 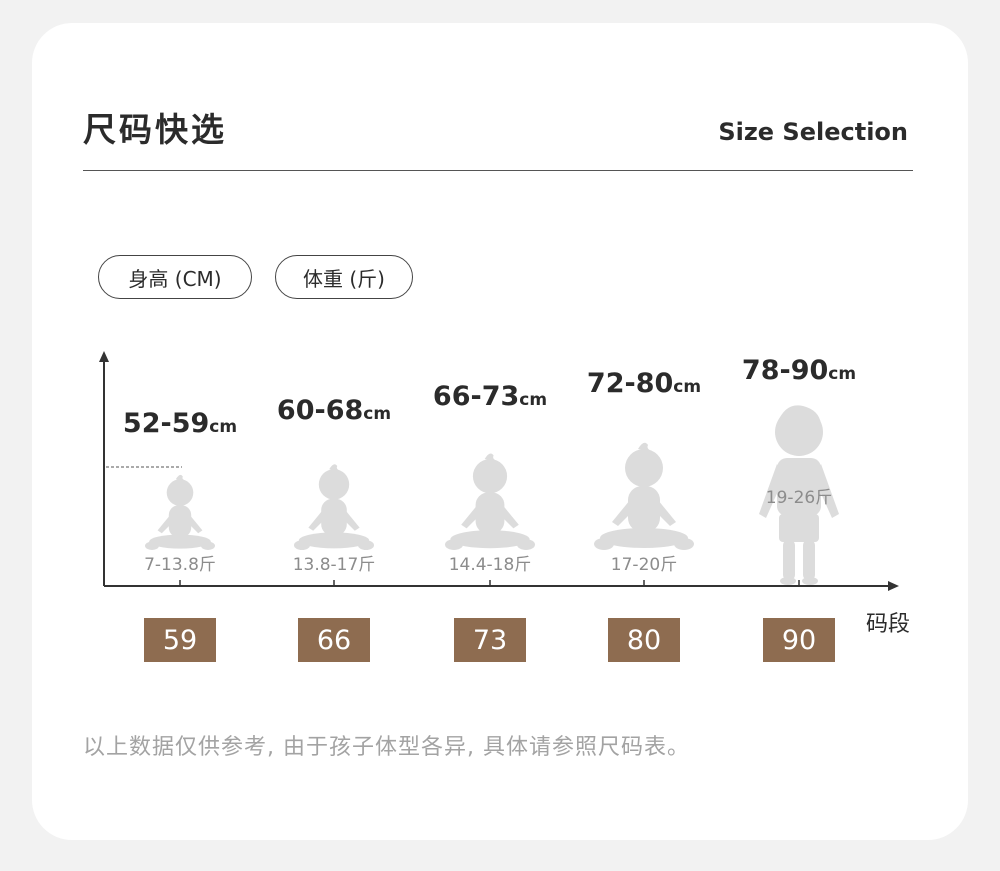 What do you see at coordinates (799, 370) in the screenshot?
I see `height-range-label: 78-90cm` at bounding box center [799, 370].